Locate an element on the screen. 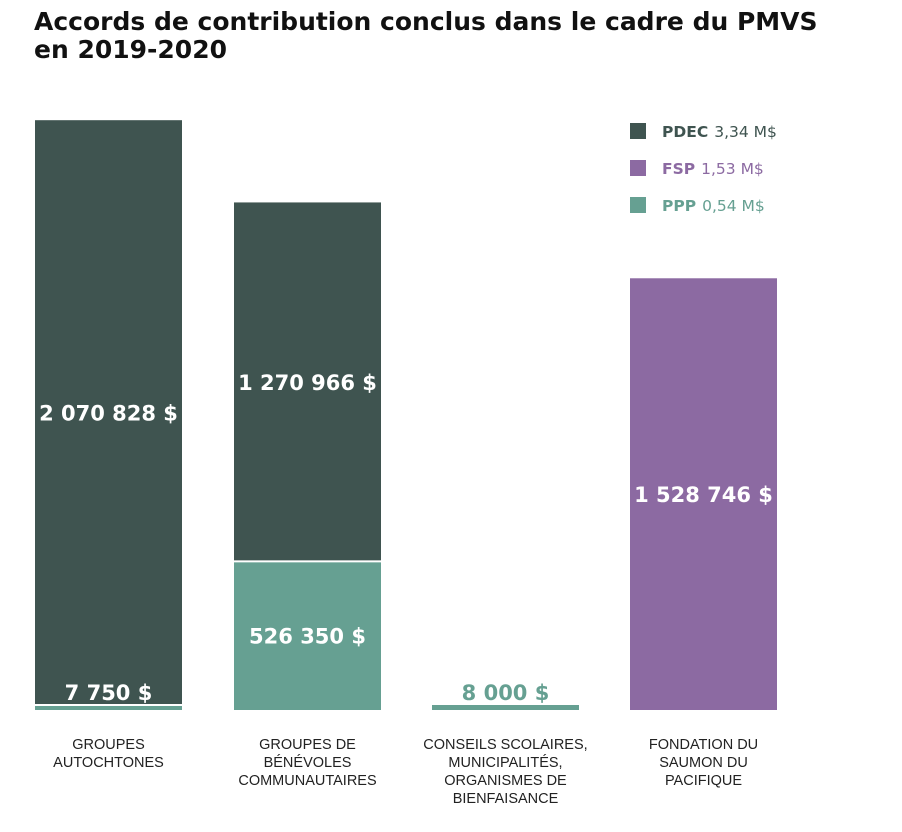  legend-entry-fsp: FSP is located at coordinates (678, 169).